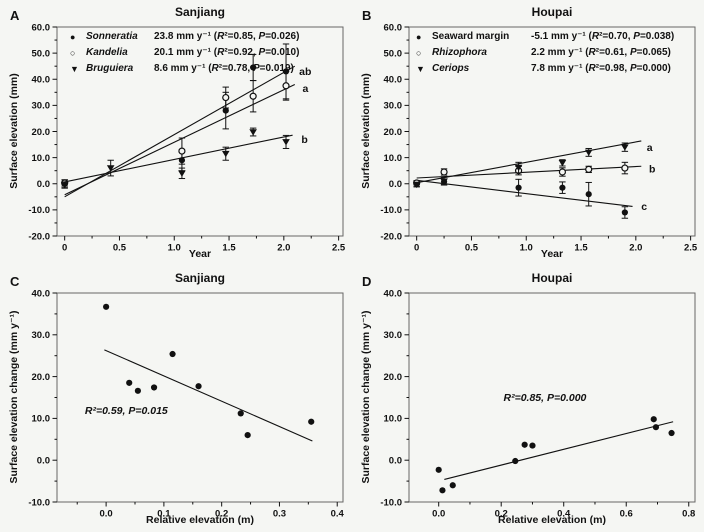  I want to click on legend-row: ○ Rhizophora 2.2 mm y⁻¹ (R²=0.61, P=0.065), so click(545, 53).